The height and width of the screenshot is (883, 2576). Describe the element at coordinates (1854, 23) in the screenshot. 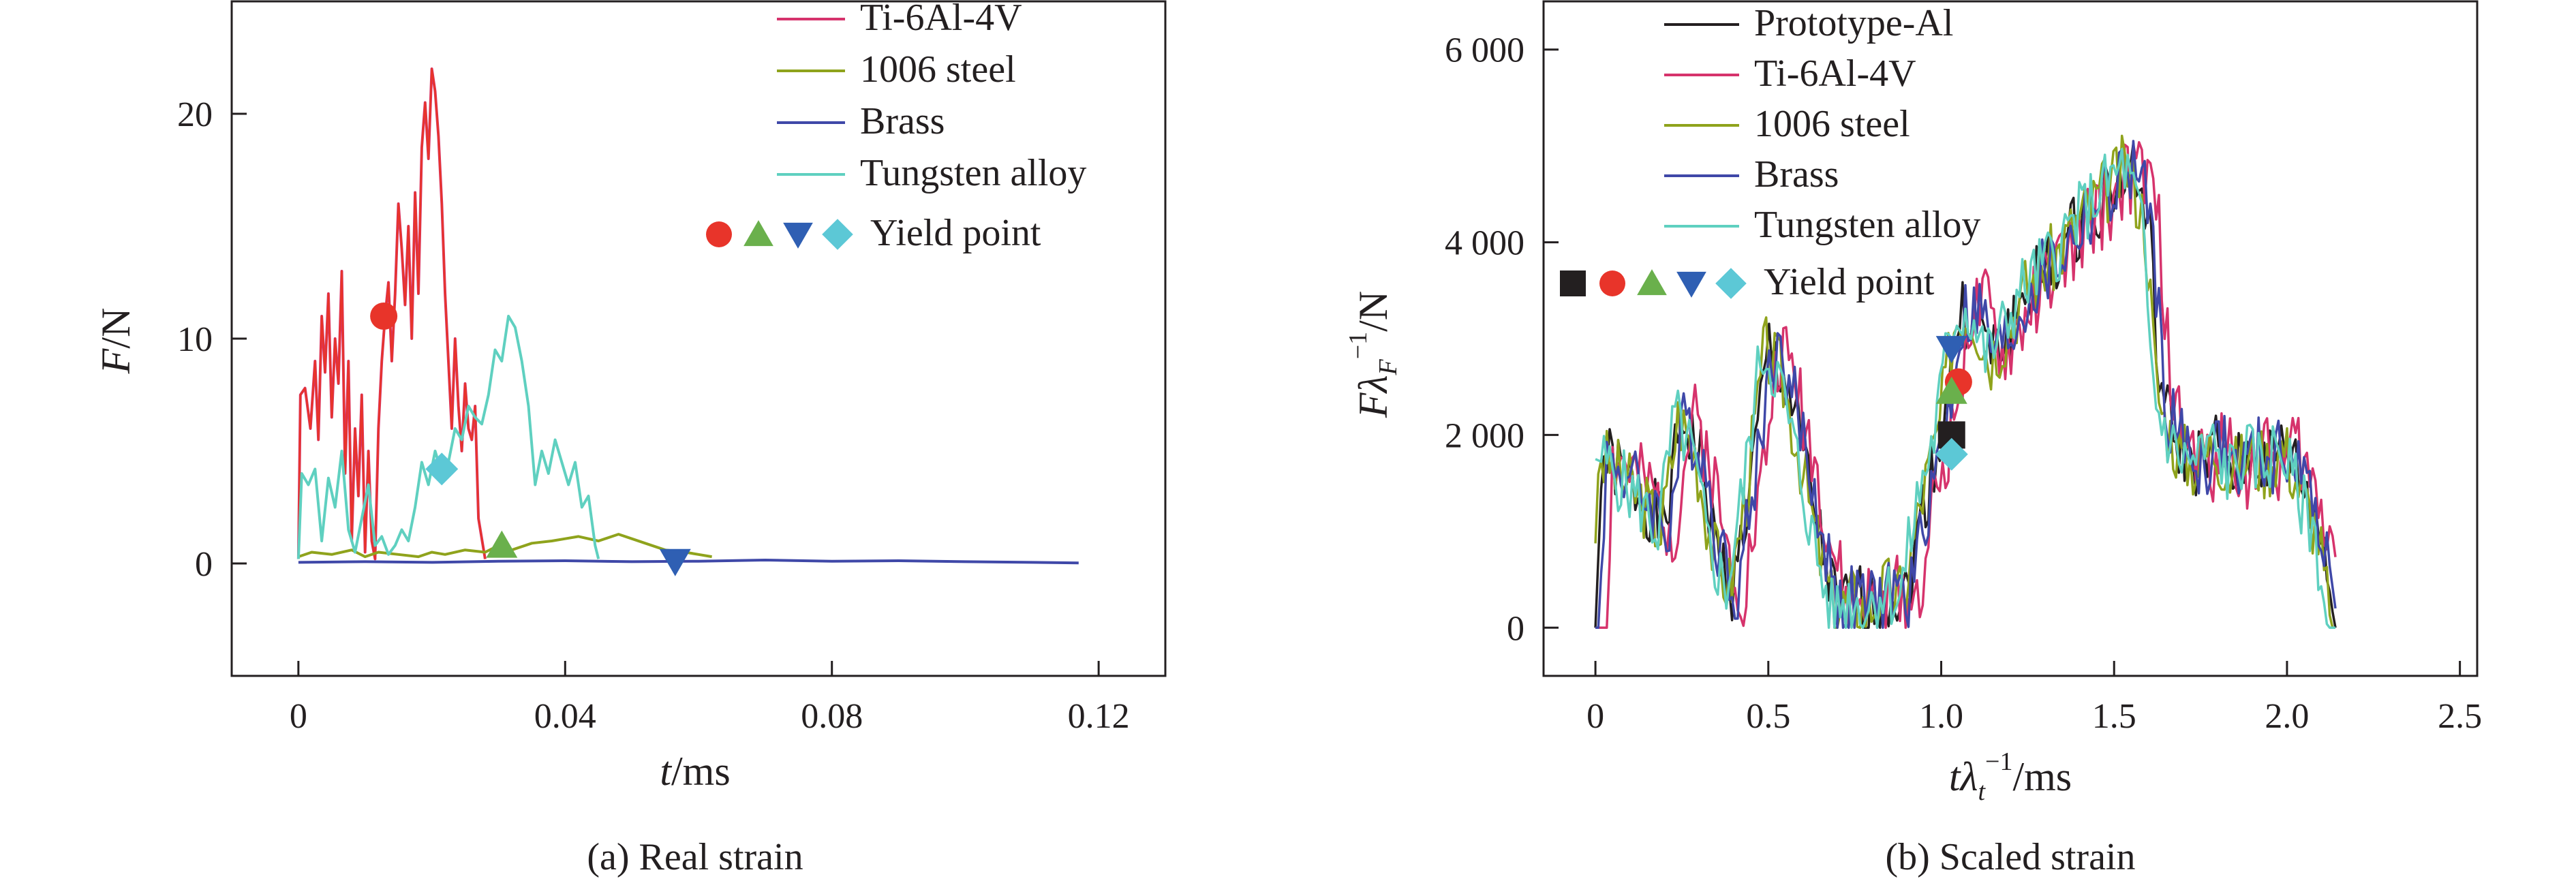

I see `legend-label-prototype-al: Prototype-Al` at that location.